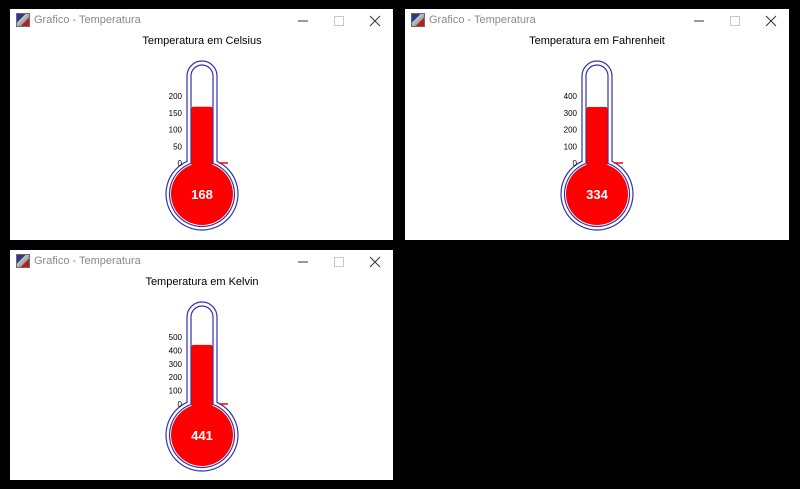  Describe the element at coordinates (202, 374) in the screenshot. I see `thermometer-svg: Temperatura em Kelvin 0 100 200 300 400 500 441` at that location.